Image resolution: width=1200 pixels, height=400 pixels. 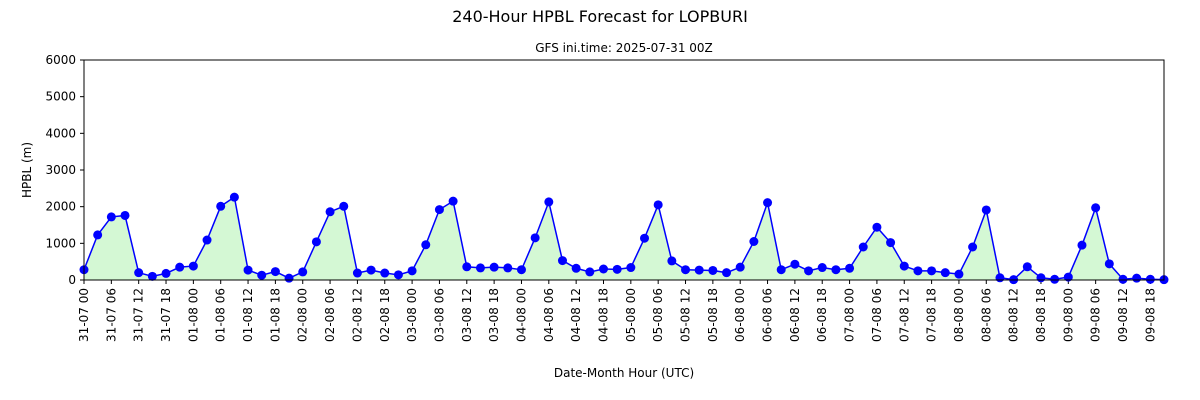 What do you see at coordinates (904, 315) in the screenshot?
I see `x-tick-label: 07-08 12` at bounding box center [904, 315].